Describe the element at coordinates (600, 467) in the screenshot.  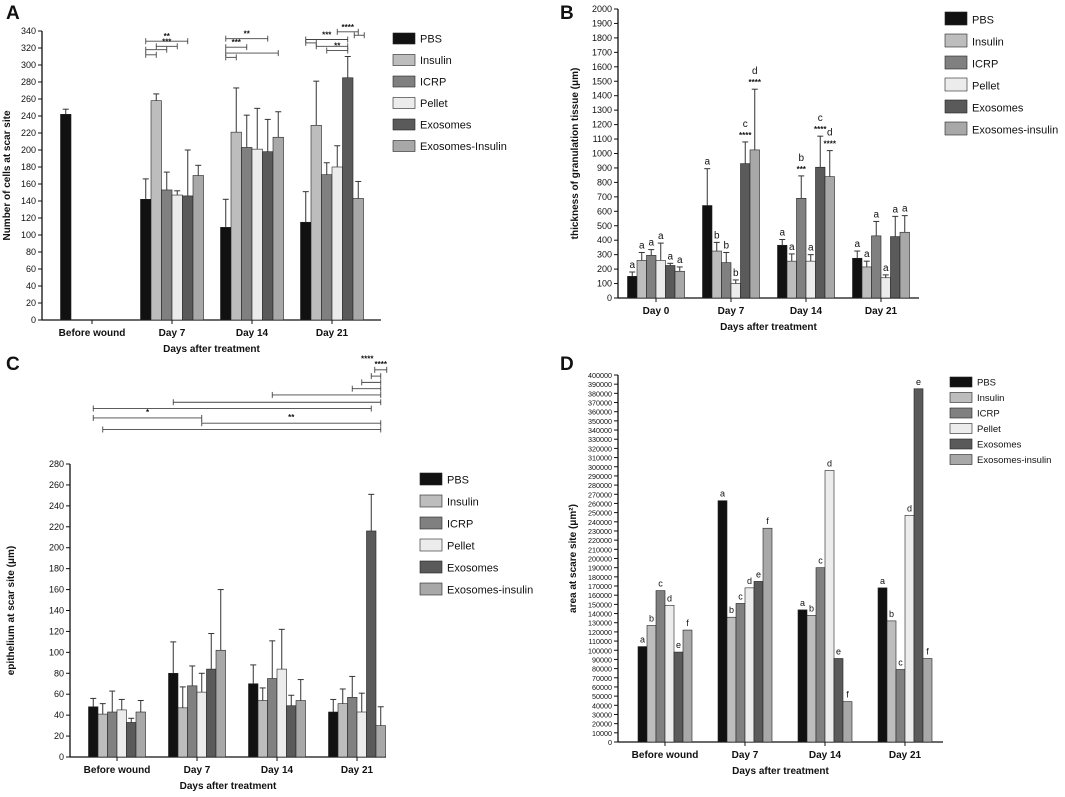
I see `y-tick-label: 300000` at that location.